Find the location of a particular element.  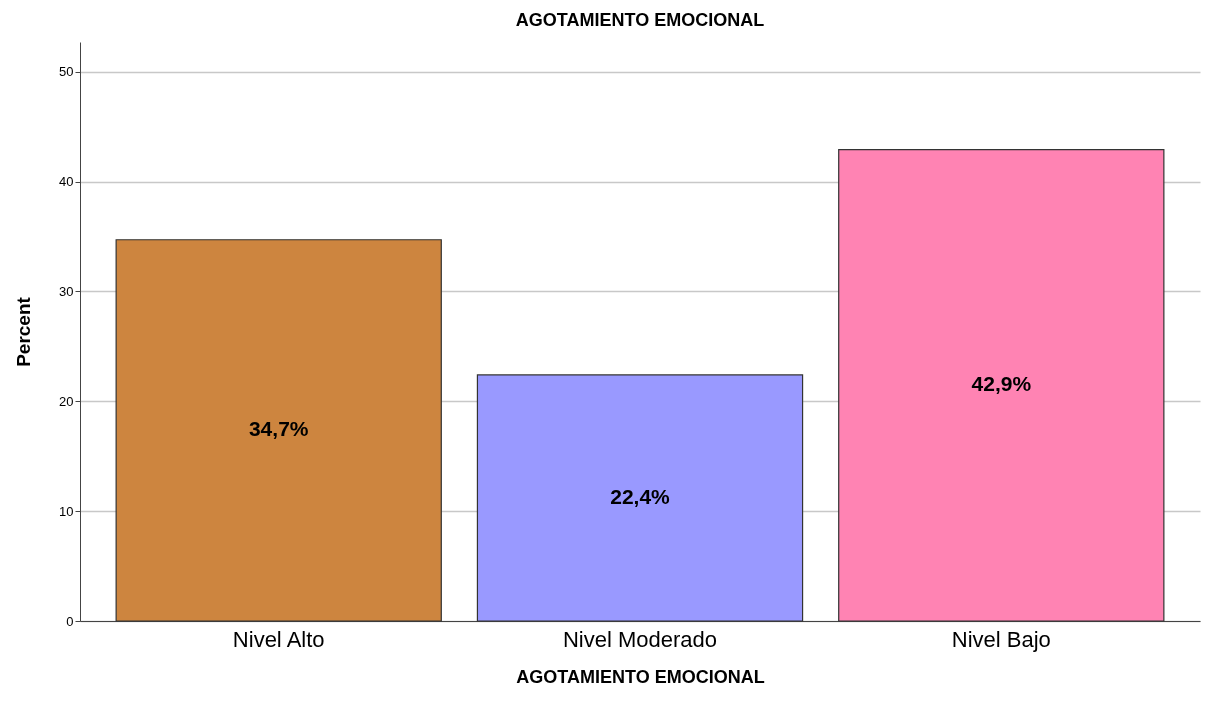

data-label: 34,7% is located at coordinates (278, 429).